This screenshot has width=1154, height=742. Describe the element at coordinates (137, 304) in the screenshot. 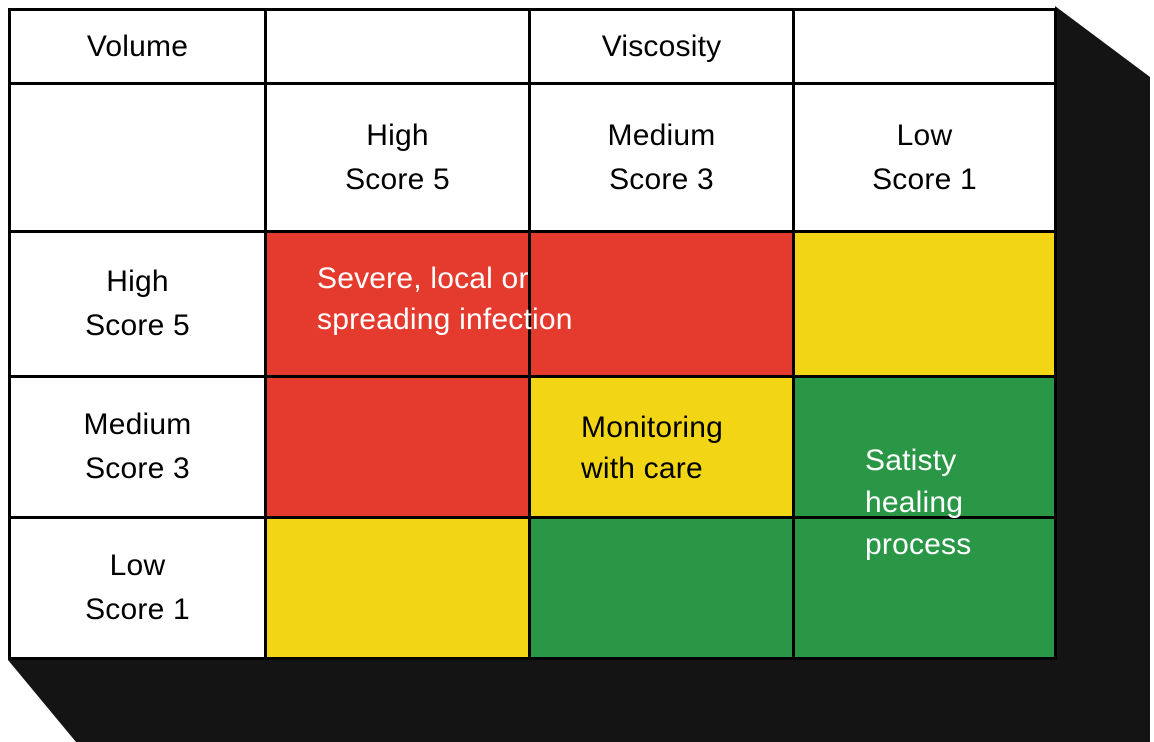

I see `row-header-high-volume: High Score 5` at that location.